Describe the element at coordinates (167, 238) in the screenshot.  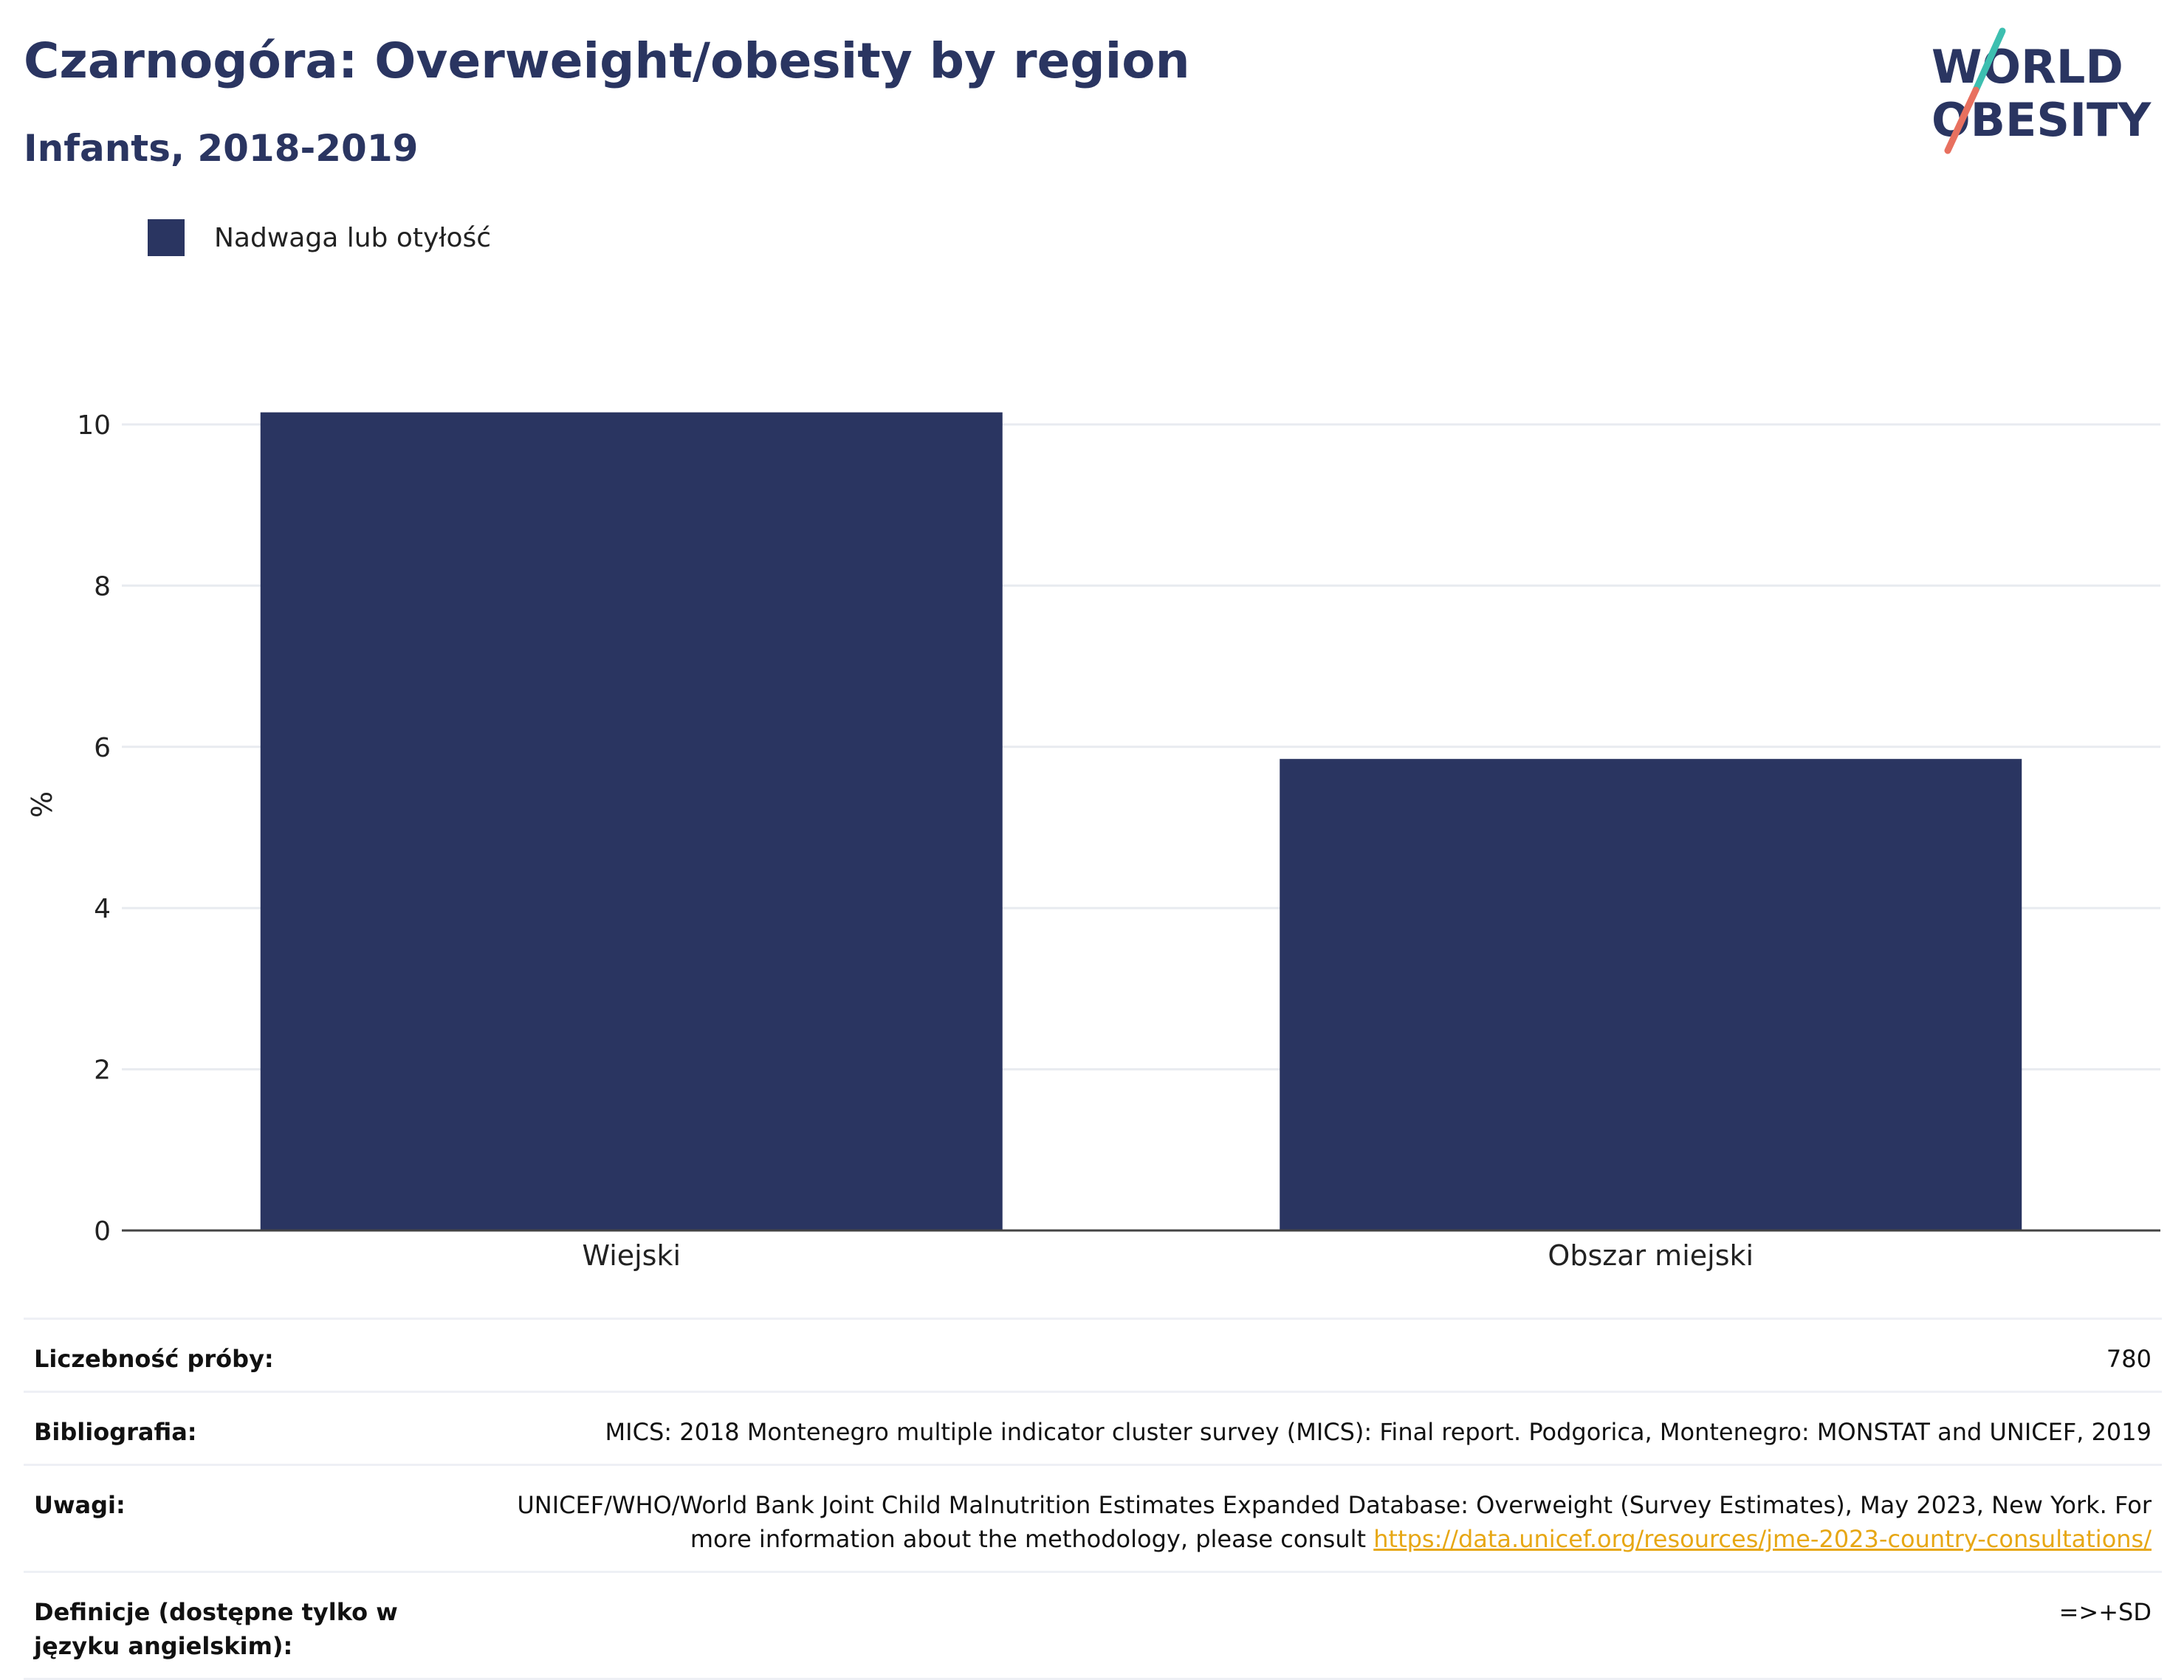
I see `legend-swatch` at that location.